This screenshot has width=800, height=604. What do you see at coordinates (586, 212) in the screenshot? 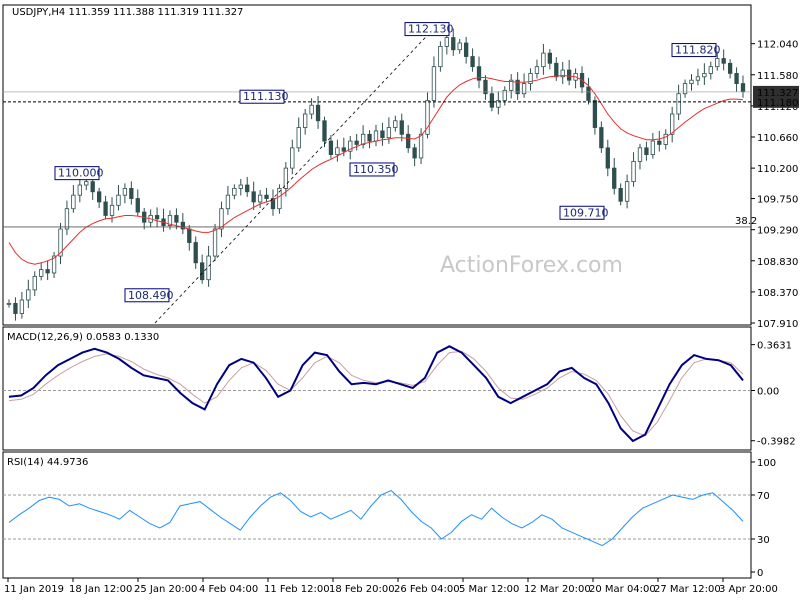
I see `price-callout-label: 109.710` at bounding box center [586, 212].